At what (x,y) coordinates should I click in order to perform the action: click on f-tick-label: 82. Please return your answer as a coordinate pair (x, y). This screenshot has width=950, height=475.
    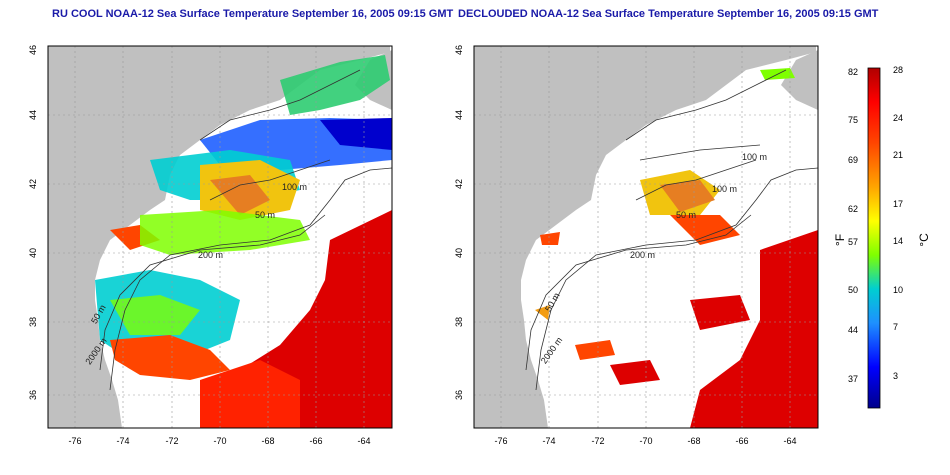
    Looking at the image, I should click on (853, 72).